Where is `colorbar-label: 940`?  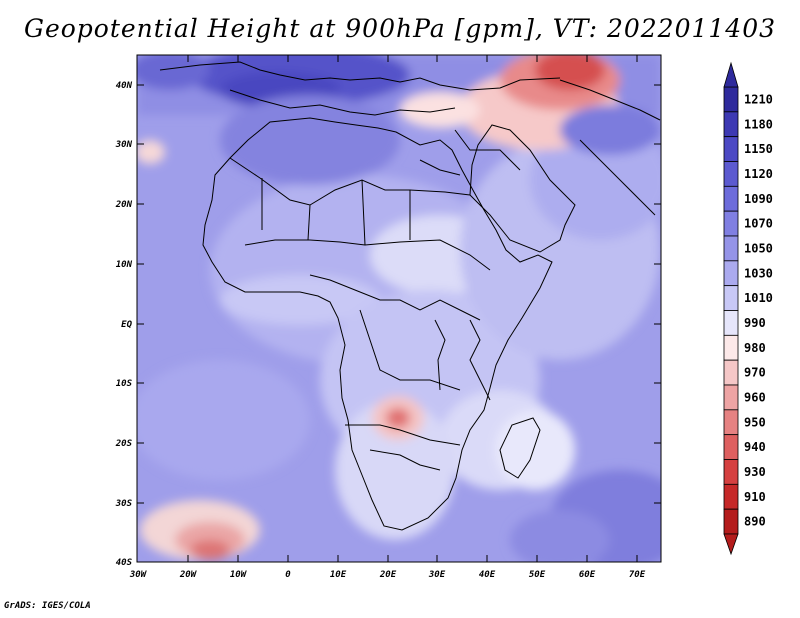
colorbar-label: 940 is located at coordinates (755, 447).